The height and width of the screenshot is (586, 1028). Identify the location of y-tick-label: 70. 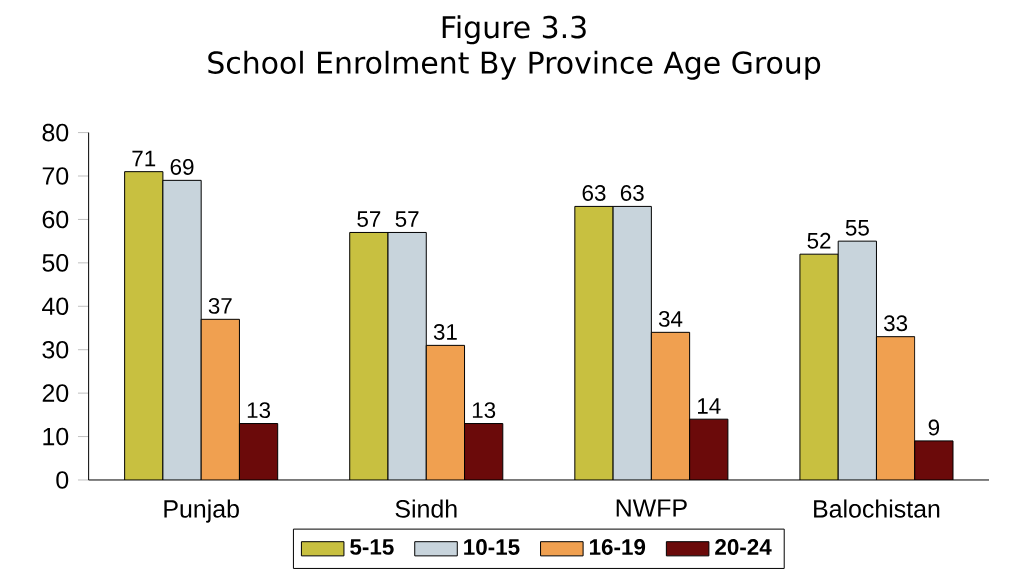
(55, 176).